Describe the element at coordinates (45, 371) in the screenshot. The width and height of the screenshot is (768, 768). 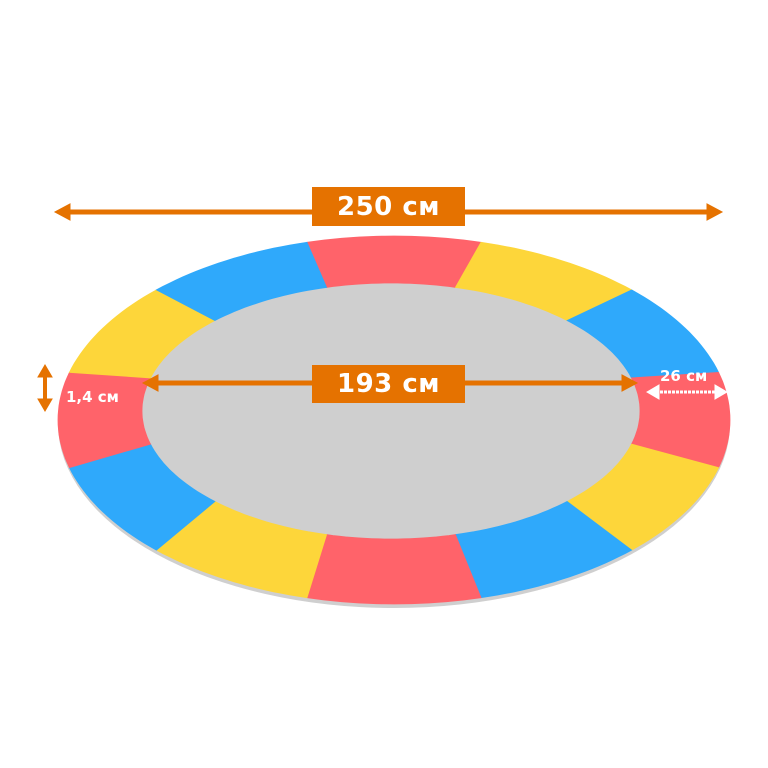
I see `arrowhead-up` at that location.